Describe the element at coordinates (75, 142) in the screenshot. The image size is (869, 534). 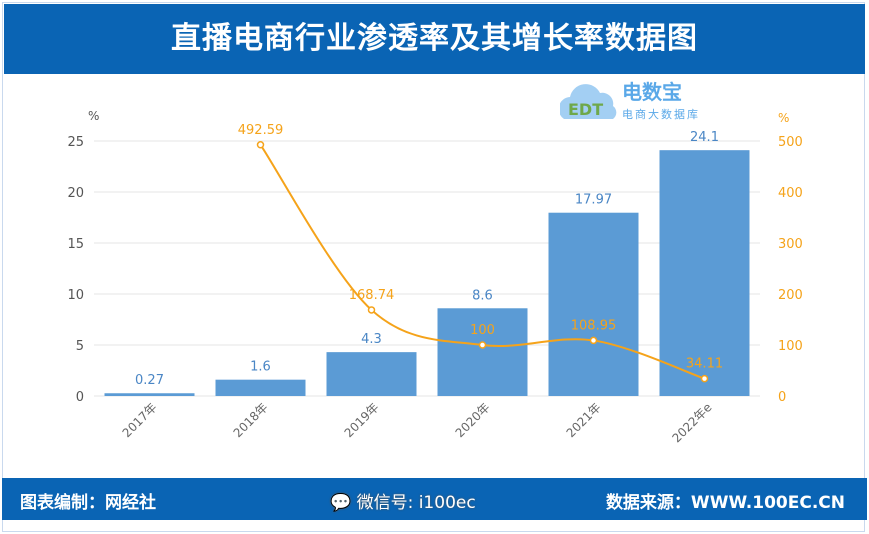
I see `left-tick-label: 25` at that location.